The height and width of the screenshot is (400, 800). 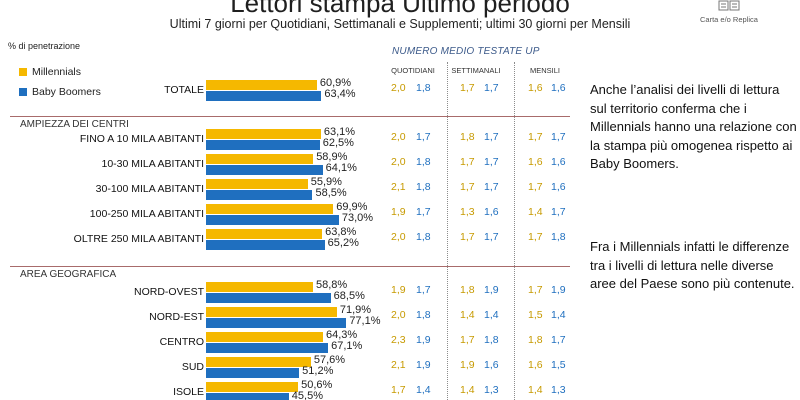 What do you see at coordinates (68, 274) in the screenshot?
I see `section-title-area: AREA GEOGRAFICA` at bounding box center [68, 274].